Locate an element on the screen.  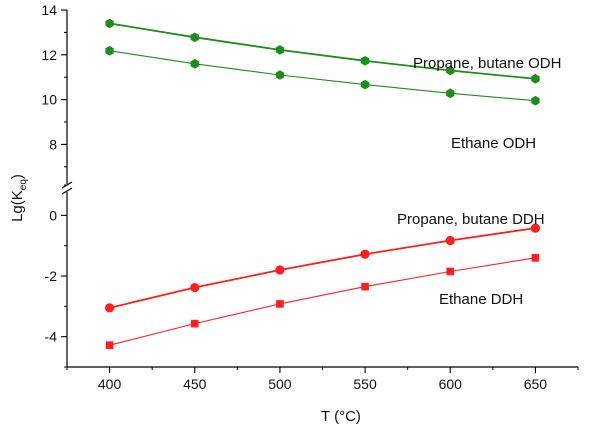
y-axis-label: Lg(Keq) is located at coordinates (19, 198).